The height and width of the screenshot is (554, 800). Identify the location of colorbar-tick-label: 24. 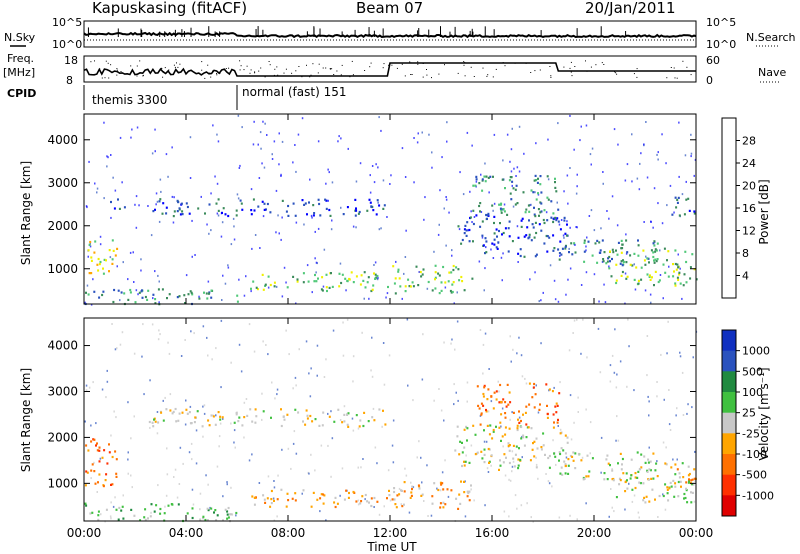
(749, 163).